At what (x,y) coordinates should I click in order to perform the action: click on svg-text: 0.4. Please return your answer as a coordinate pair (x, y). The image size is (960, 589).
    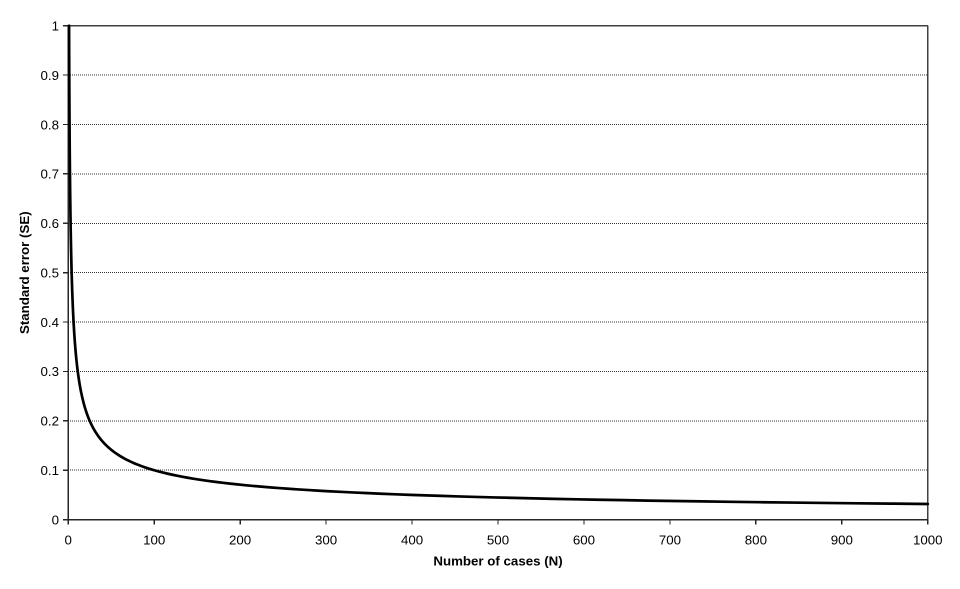
    Looking at the image, I should click on (50, 322).